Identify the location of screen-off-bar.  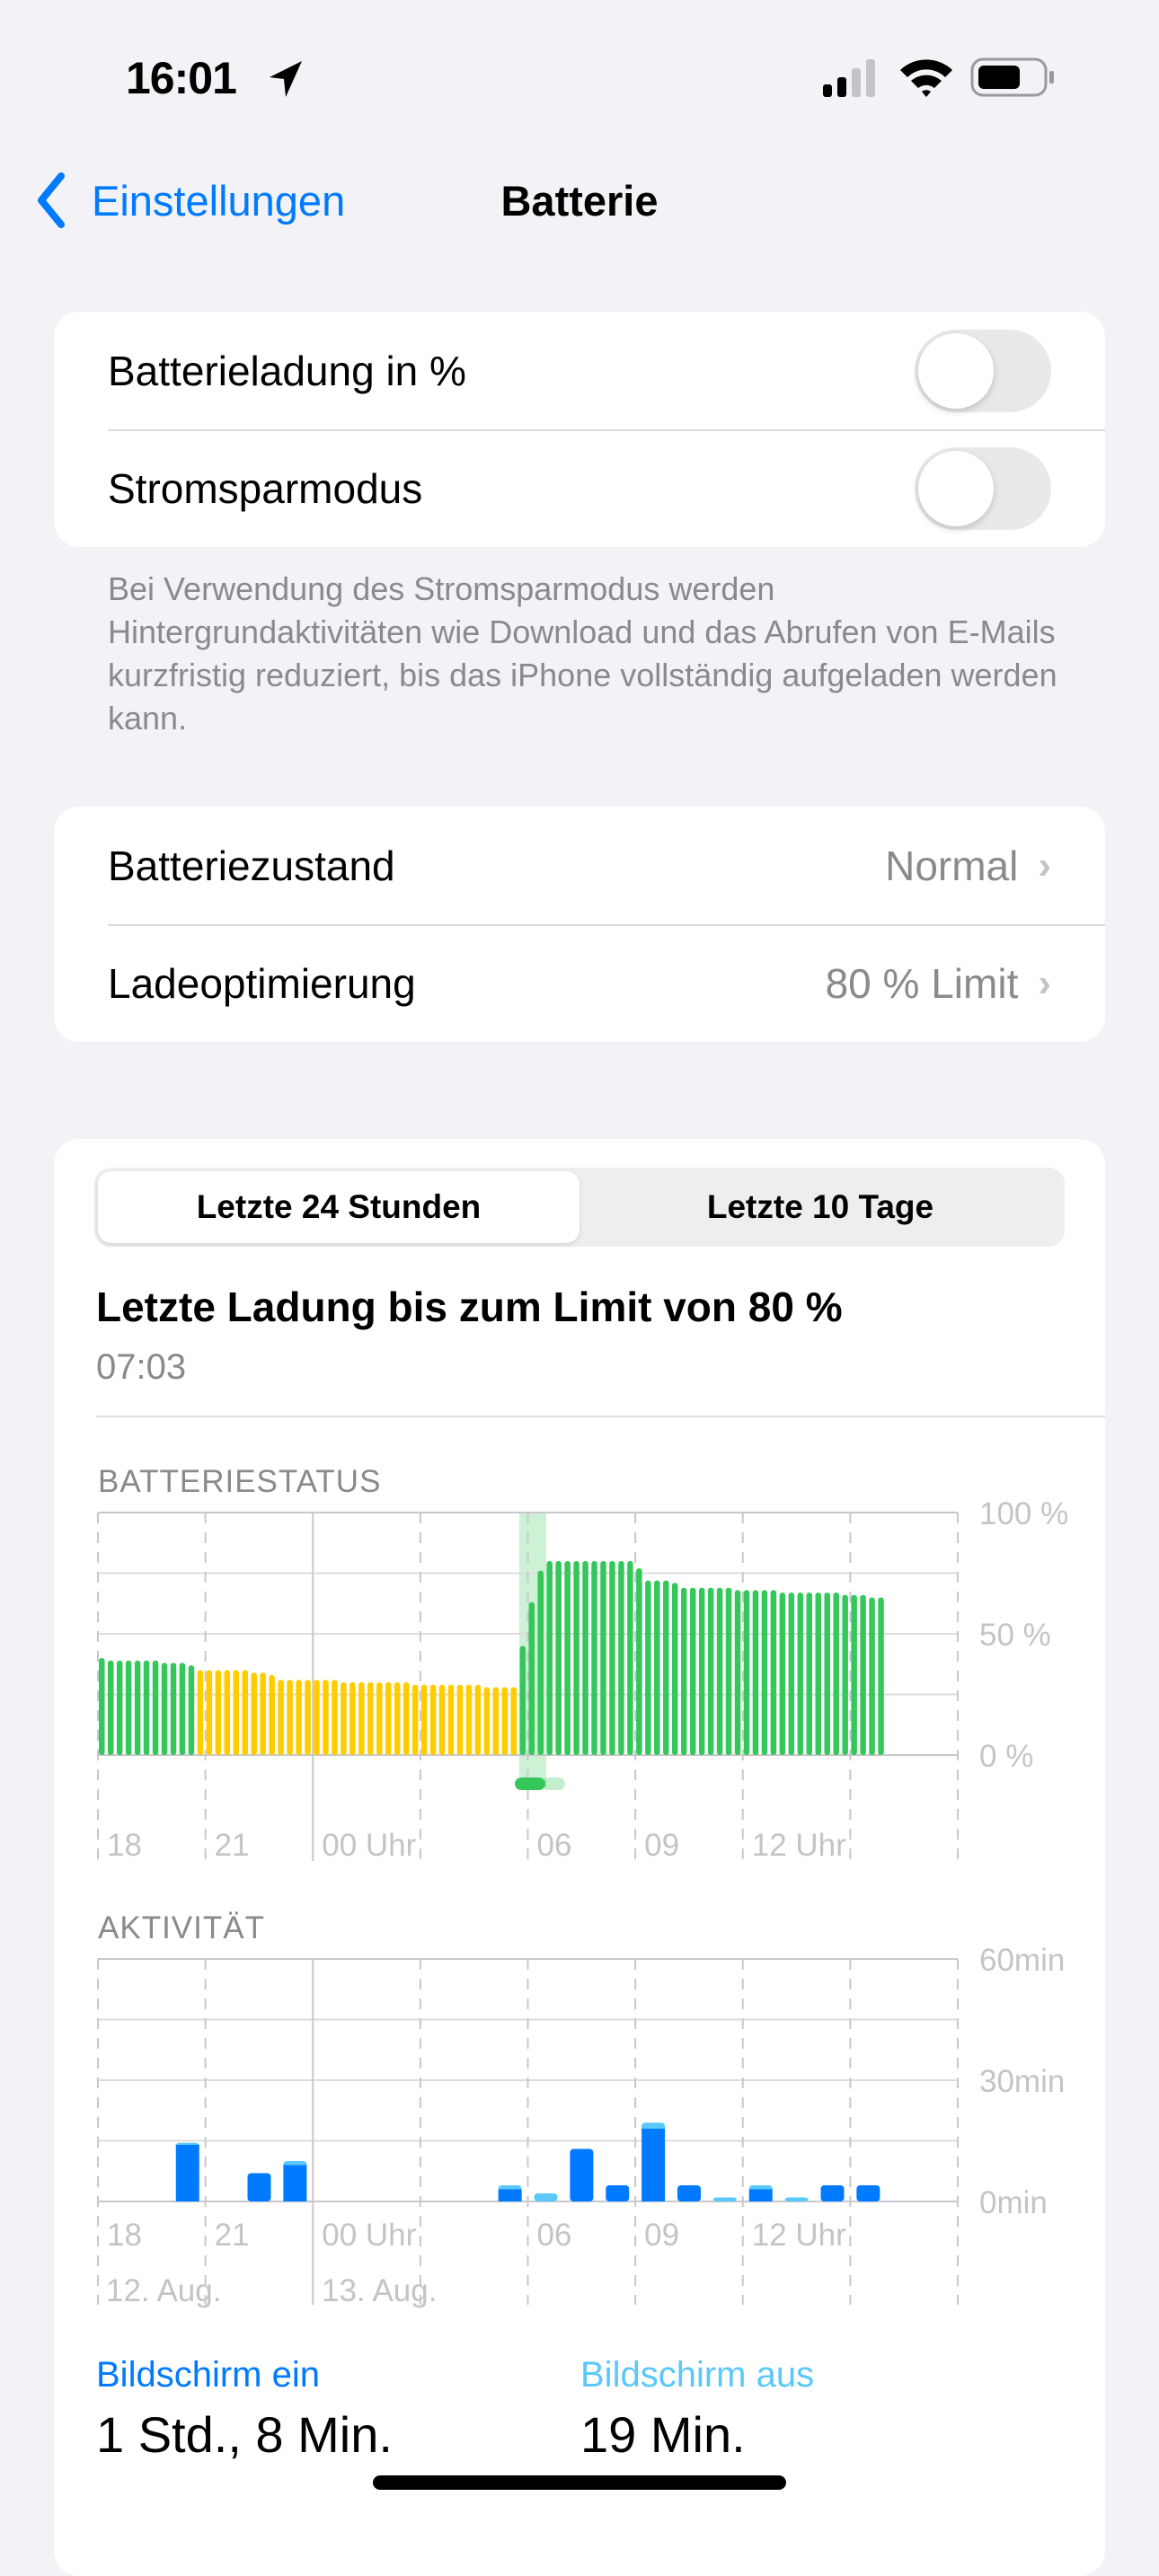
(796, 2199).